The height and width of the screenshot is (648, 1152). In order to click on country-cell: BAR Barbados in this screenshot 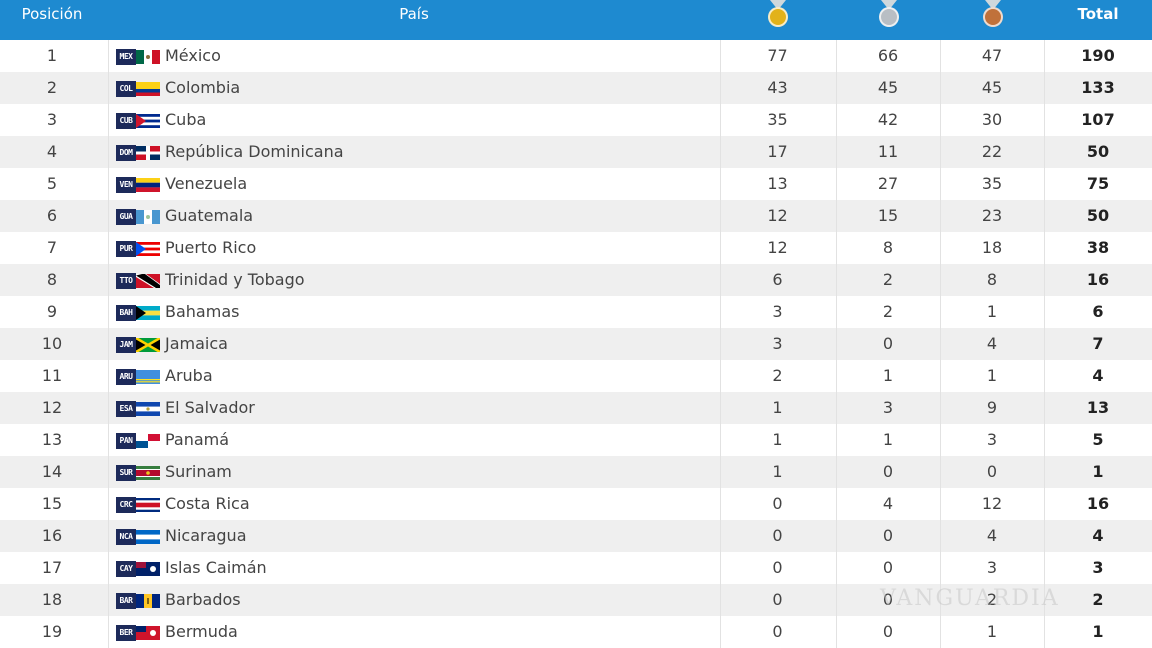, I will do `click(414, 600)`.